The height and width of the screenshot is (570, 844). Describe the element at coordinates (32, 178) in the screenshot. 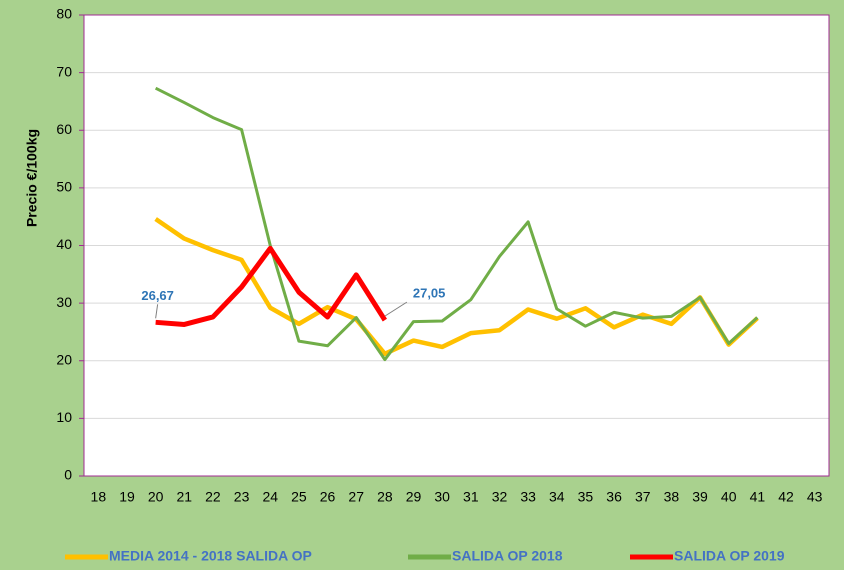

I see `y-axis-label: Precio €/100kg` at that location.